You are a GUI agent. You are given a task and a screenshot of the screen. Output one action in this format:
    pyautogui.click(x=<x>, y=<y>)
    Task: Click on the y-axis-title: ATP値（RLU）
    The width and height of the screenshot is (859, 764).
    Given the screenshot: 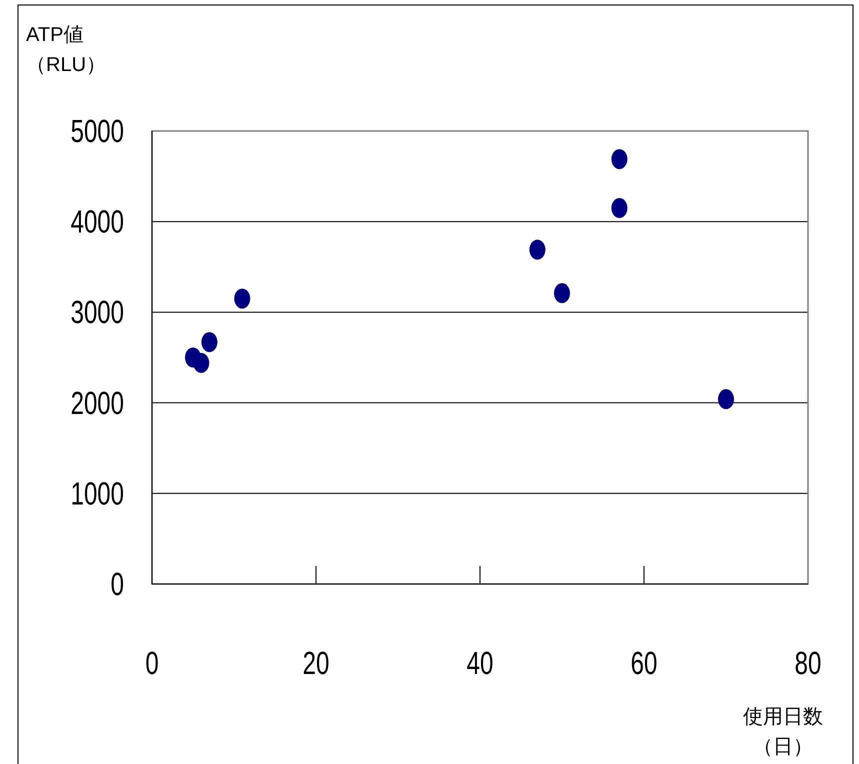 What is the action you would take?
    pyautogui.click(x=66, y=50)
    